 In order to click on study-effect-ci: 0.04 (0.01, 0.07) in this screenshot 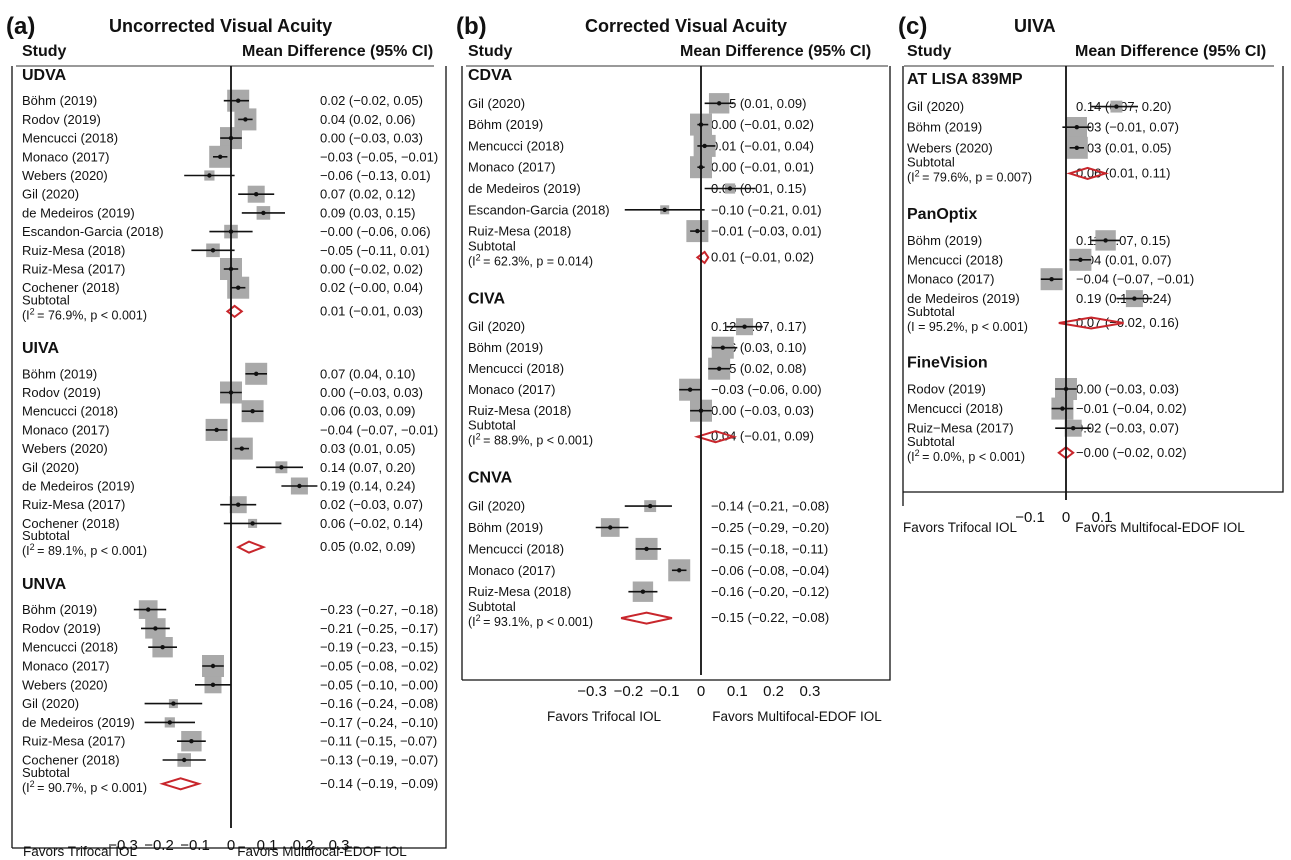, I will do `click(1123, 259)`.